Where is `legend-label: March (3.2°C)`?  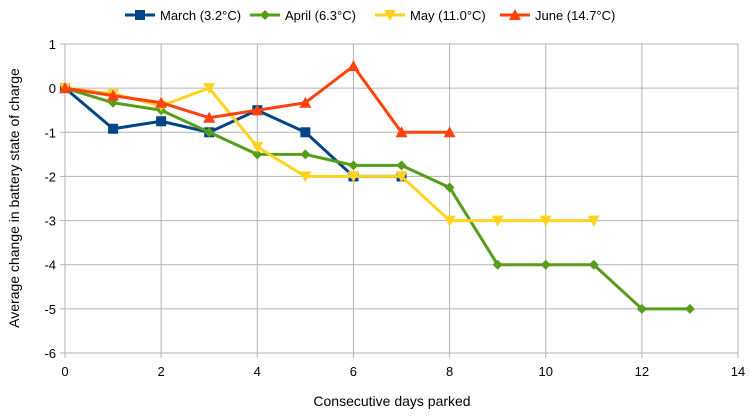 legend-label: March (3.2°C) is located at coordinates (200, 15).